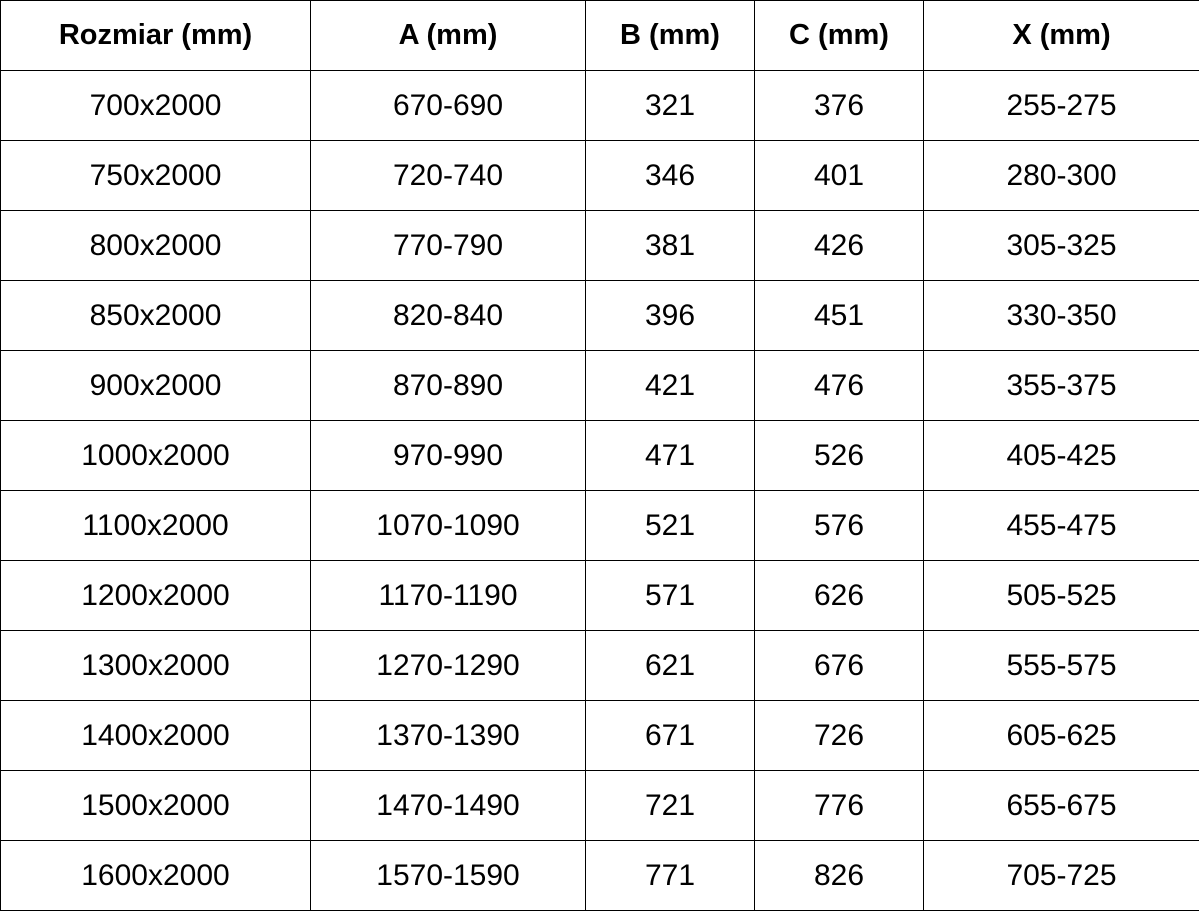 The width and height of the screenshot is (1199, 911). Describe the element at coordinates (448, 525) in the screenshot. I see `table-cell: 1070-1090` at that location.